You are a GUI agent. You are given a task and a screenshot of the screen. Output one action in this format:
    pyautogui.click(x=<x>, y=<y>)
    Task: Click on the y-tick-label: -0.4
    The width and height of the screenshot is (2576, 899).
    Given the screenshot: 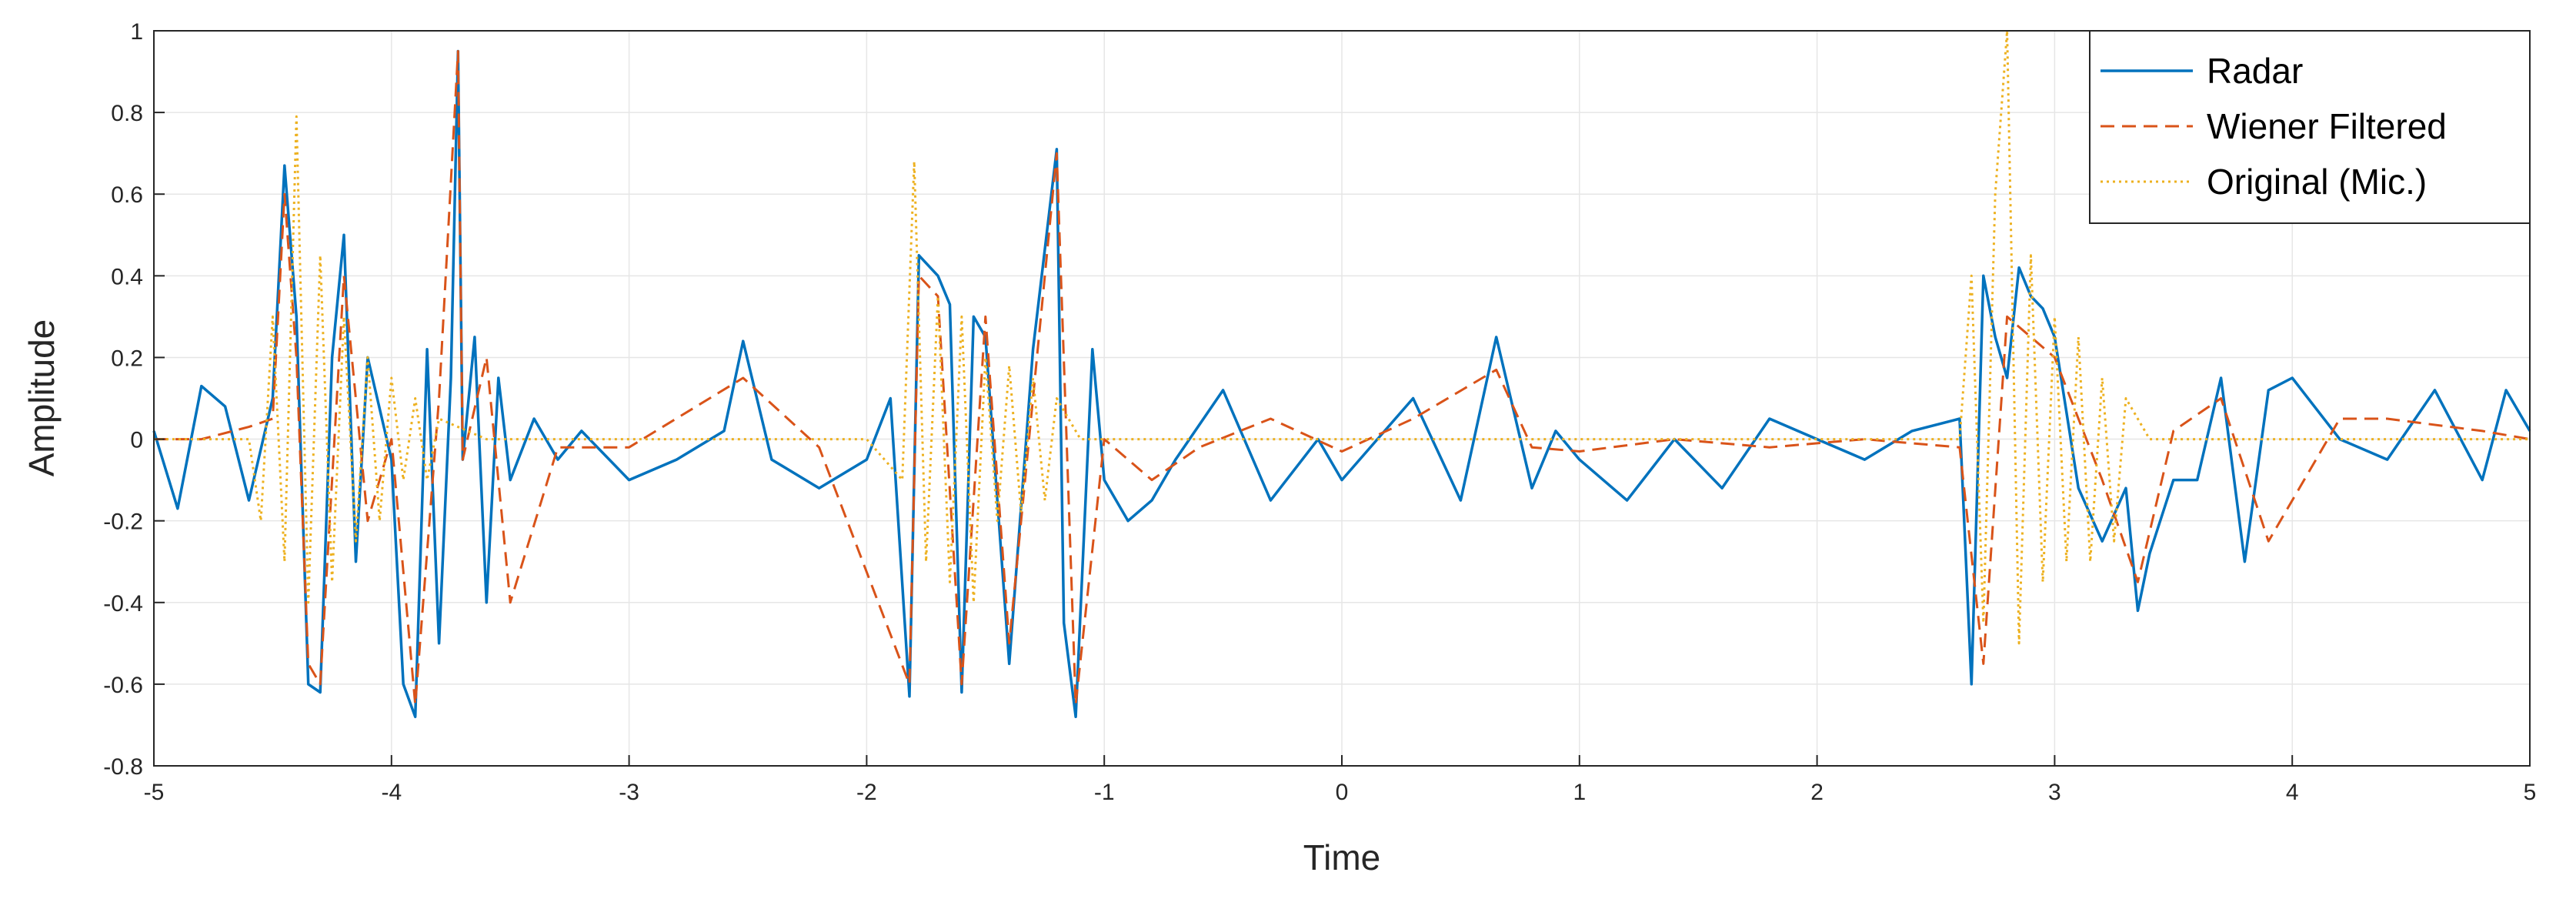 What is the action you would take?
    pyautogui.click(x=123, y=604)
    